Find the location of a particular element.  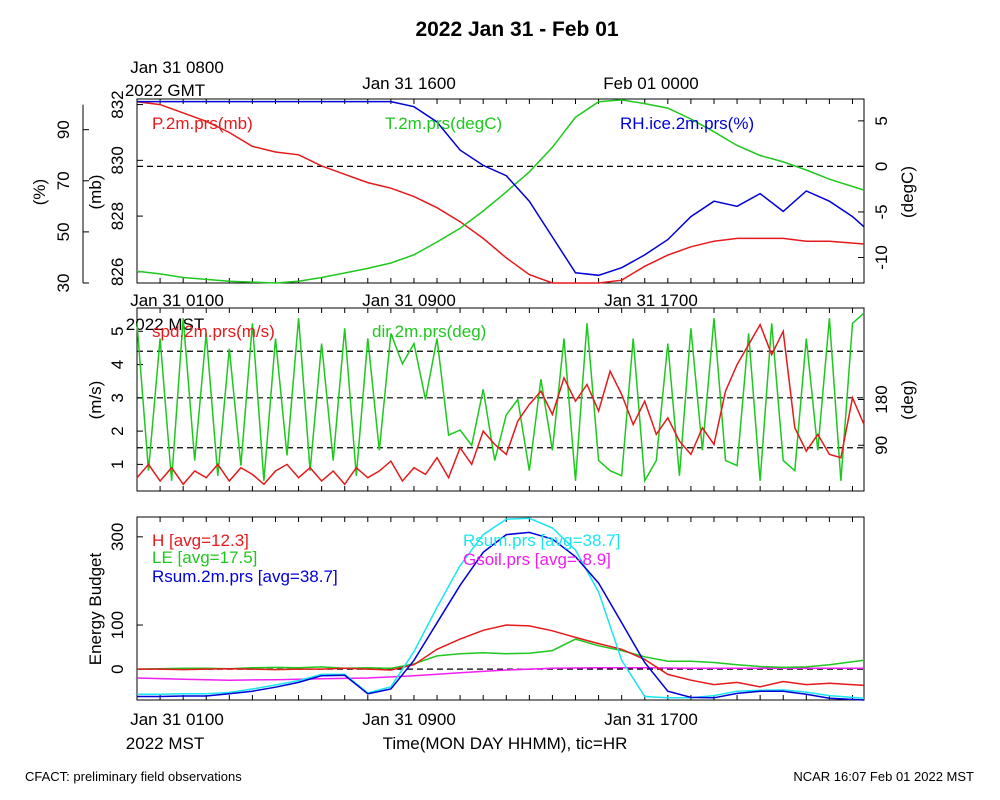

legend-rsum-2m: Rsum.2m.prs [avg=38.7] is located at coordinates (245, 576).